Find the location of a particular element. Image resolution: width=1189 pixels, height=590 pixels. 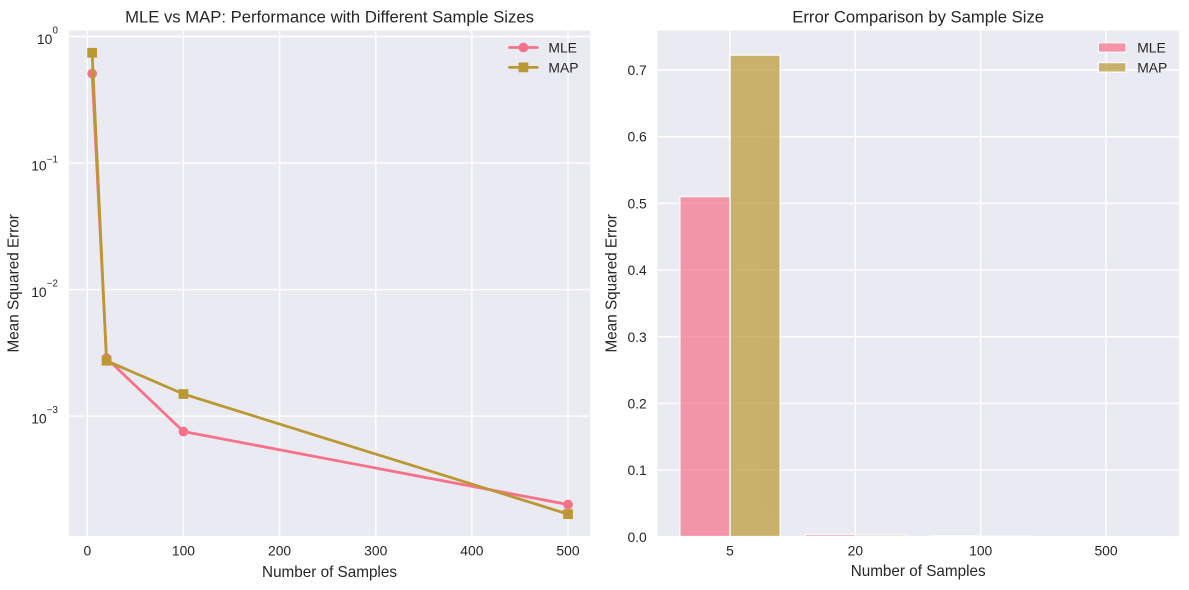

svg-text: 20 is located at coordinates (856, 551).